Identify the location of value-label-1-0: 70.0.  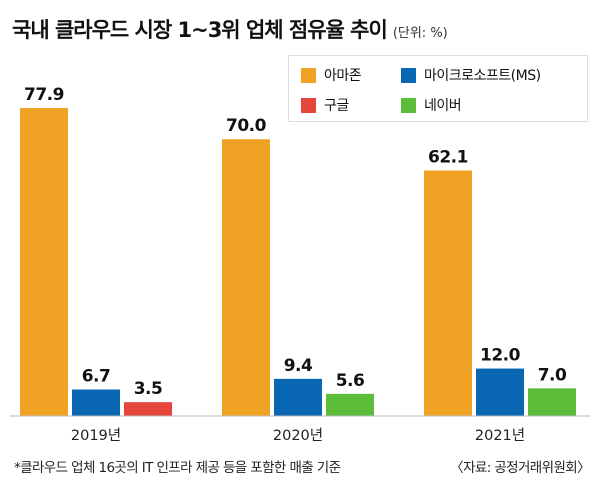
(246, 126).